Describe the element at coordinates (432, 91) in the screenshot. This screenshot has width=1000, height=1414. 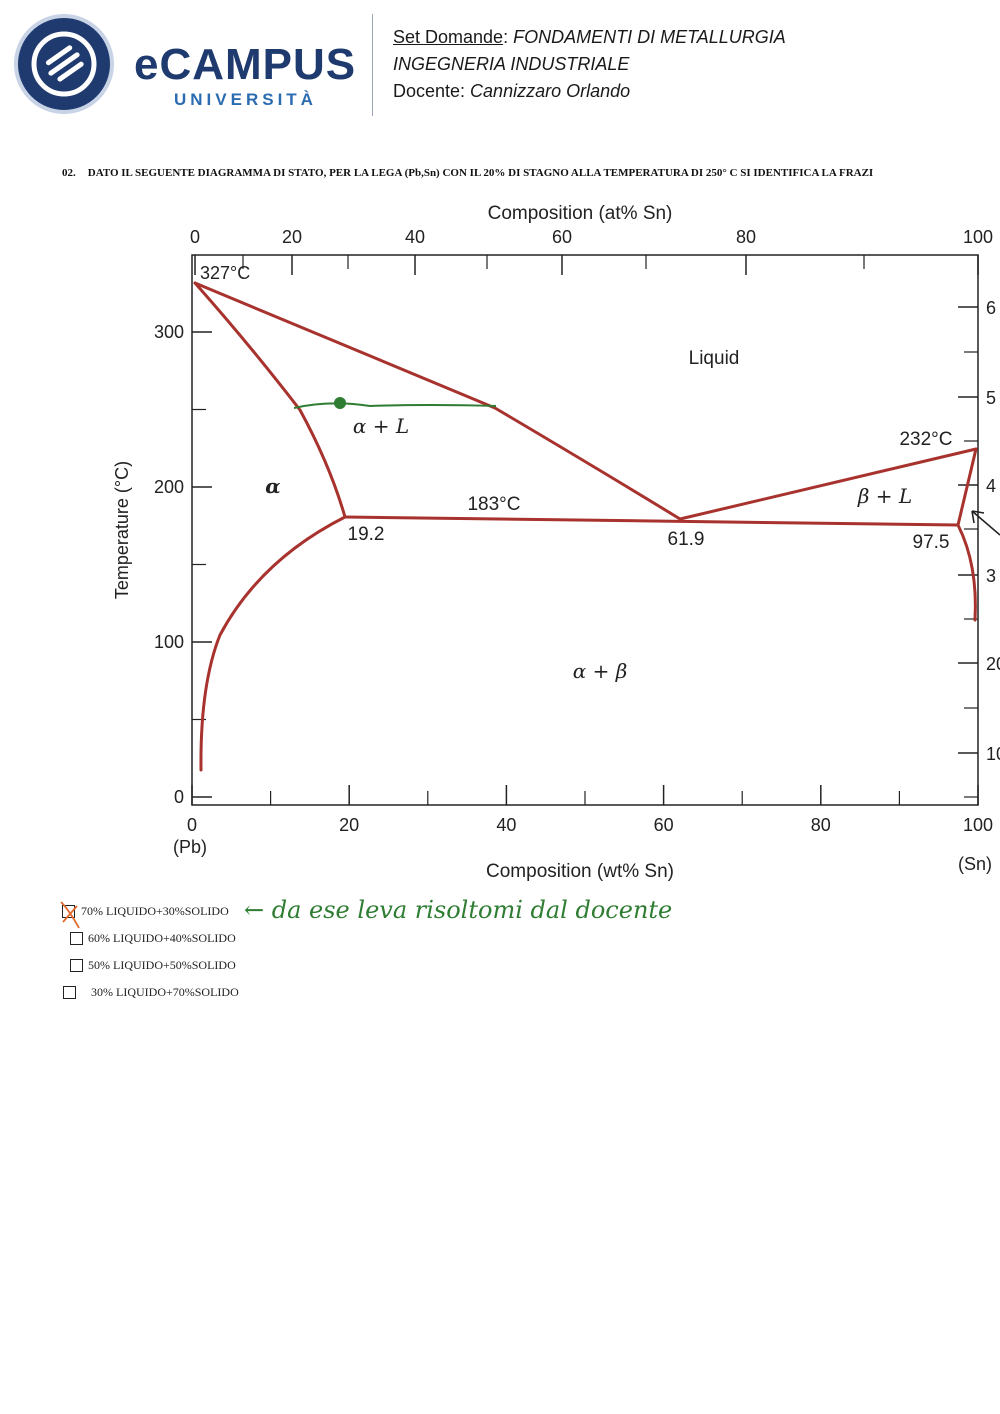
I see `teacher-label: Docente:` at that location.